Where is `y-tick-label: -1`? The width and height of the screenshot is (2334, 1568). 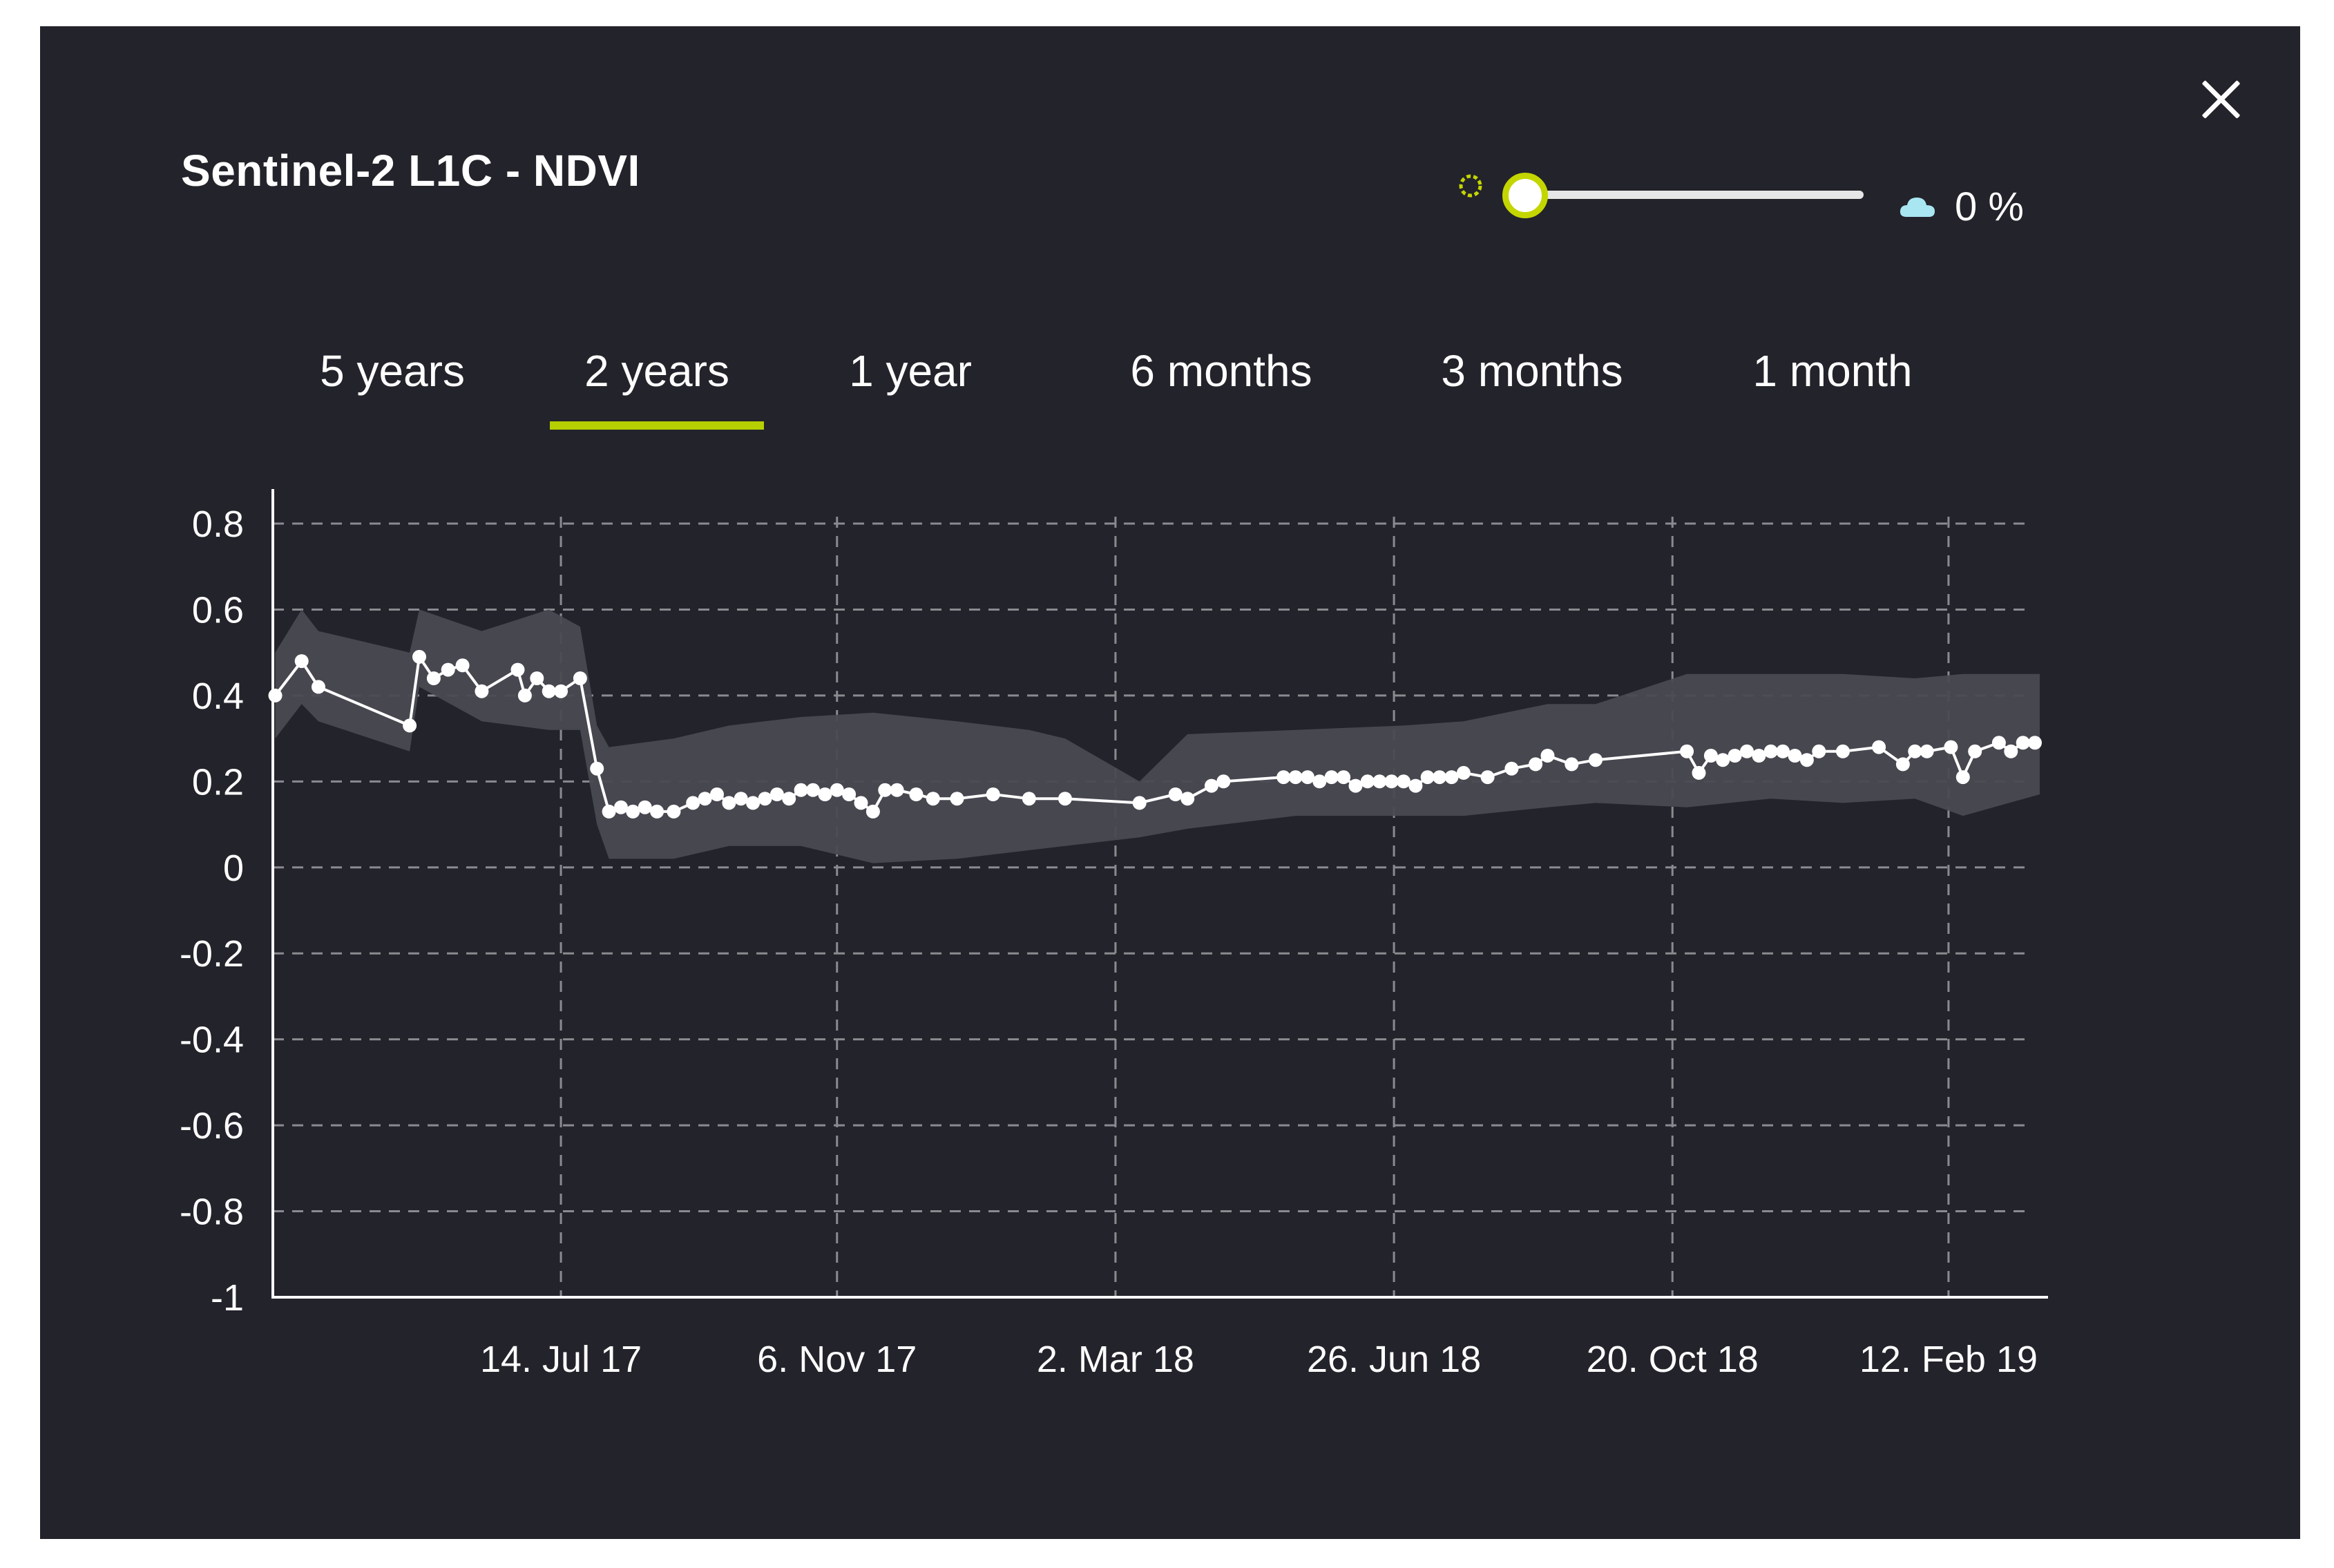 y-tick-label: -1 is located at coordinates (228, 1298).